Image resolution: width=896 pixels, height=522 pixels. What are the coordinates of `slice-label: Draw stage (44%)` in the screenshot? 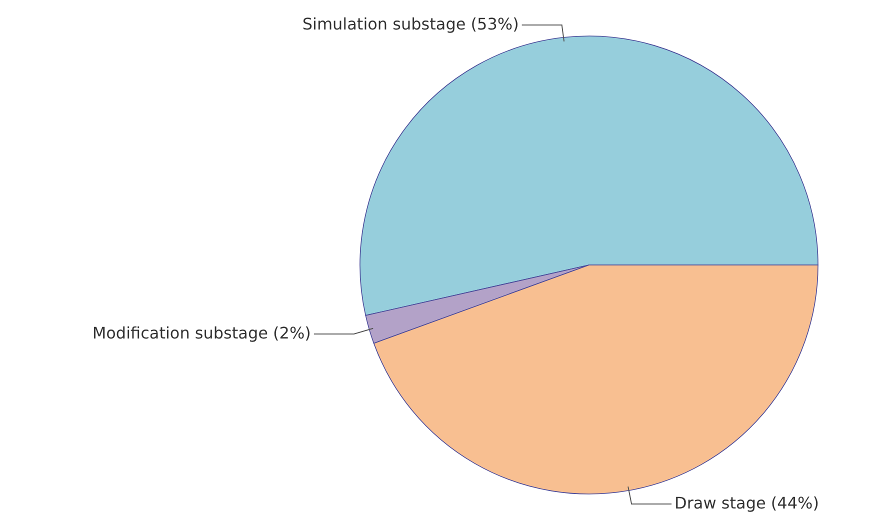 It's located at (746, 502).